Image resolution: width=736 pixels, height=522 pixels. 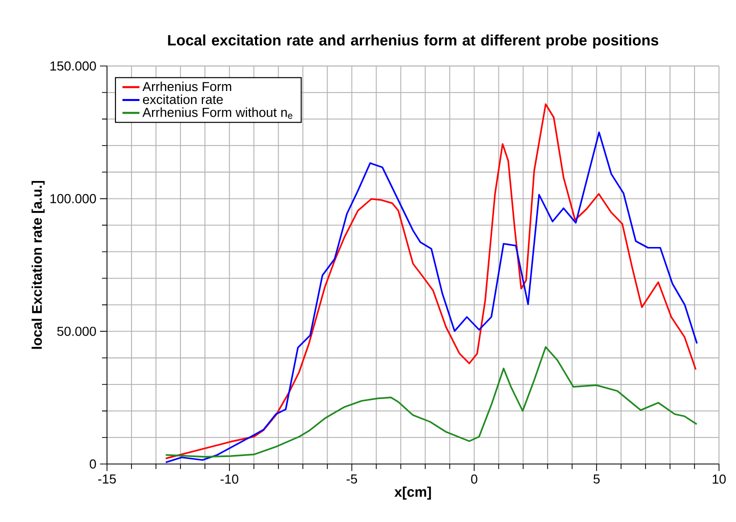 What do you see at coordinates (76, 331) in the screenshot?
I see `y-tick-label: 50.000` at bounding box center [76, 331].